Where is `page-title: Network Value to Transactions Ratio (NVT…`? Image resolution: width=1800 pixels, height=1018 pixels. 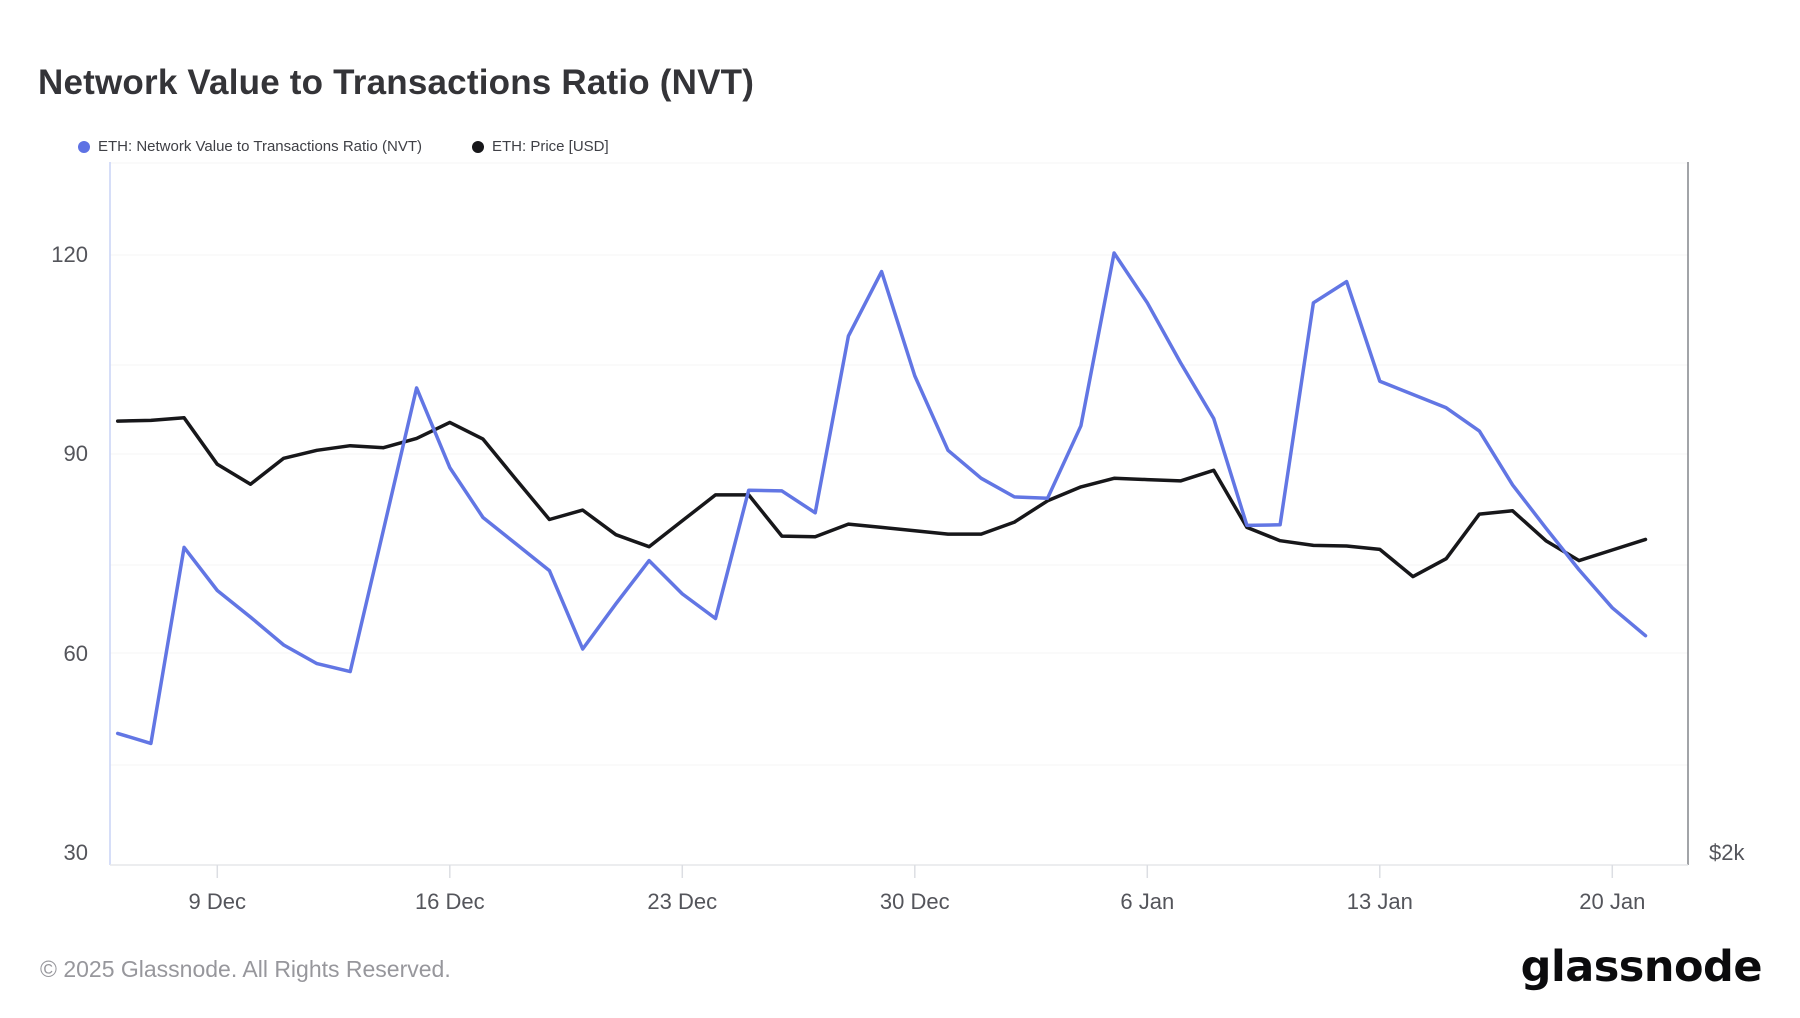 page-title: Network Value to Transactions Ratio (NVT… is located at coordinates (396, 83).